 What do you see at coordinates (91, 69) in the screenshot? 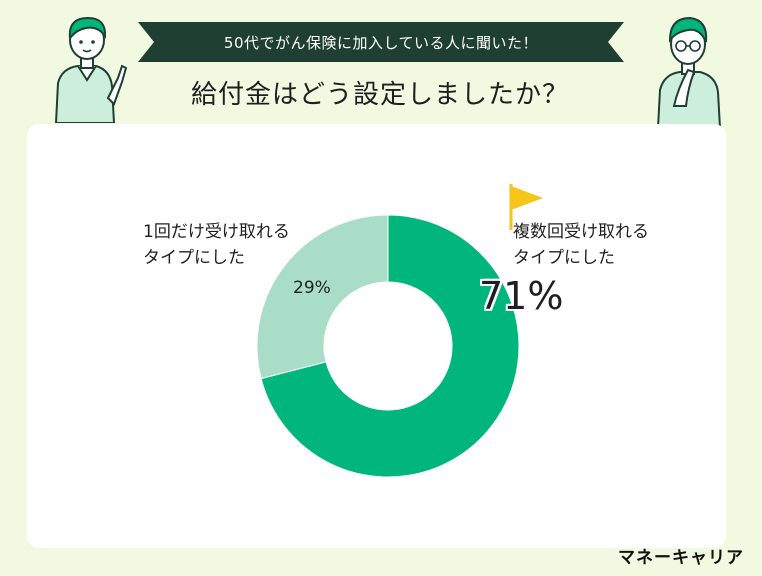
I see `woman-pointing-icon` at bounding box center [91, 69].